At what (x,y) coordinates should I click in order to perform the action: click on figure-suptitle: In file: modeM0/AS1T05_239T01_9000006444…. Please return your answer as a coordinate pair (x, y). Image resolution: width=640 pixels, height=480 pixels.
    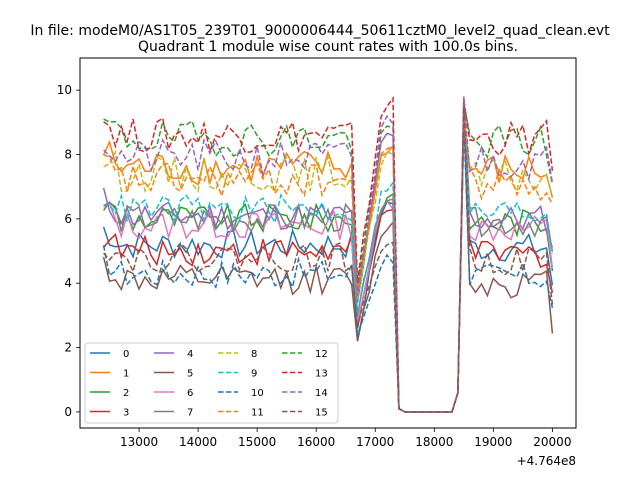
    Looking at the image, I should click on (320, 31).